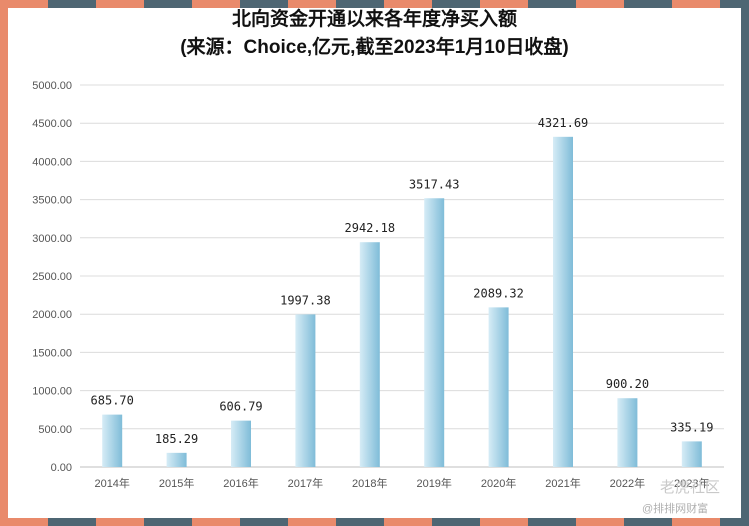  Describe the element at coordinates (434, 184) in the screenshot. I see `data-label: 3517.43` at that location.